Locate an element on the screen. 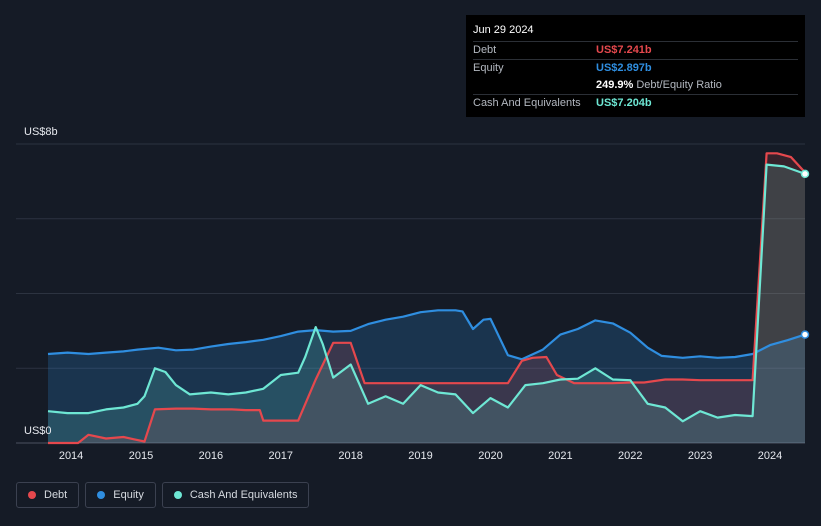  tooltip-ratio-row: 249.9% Debt/Equity Ratio is located at coordinates (635, 85).